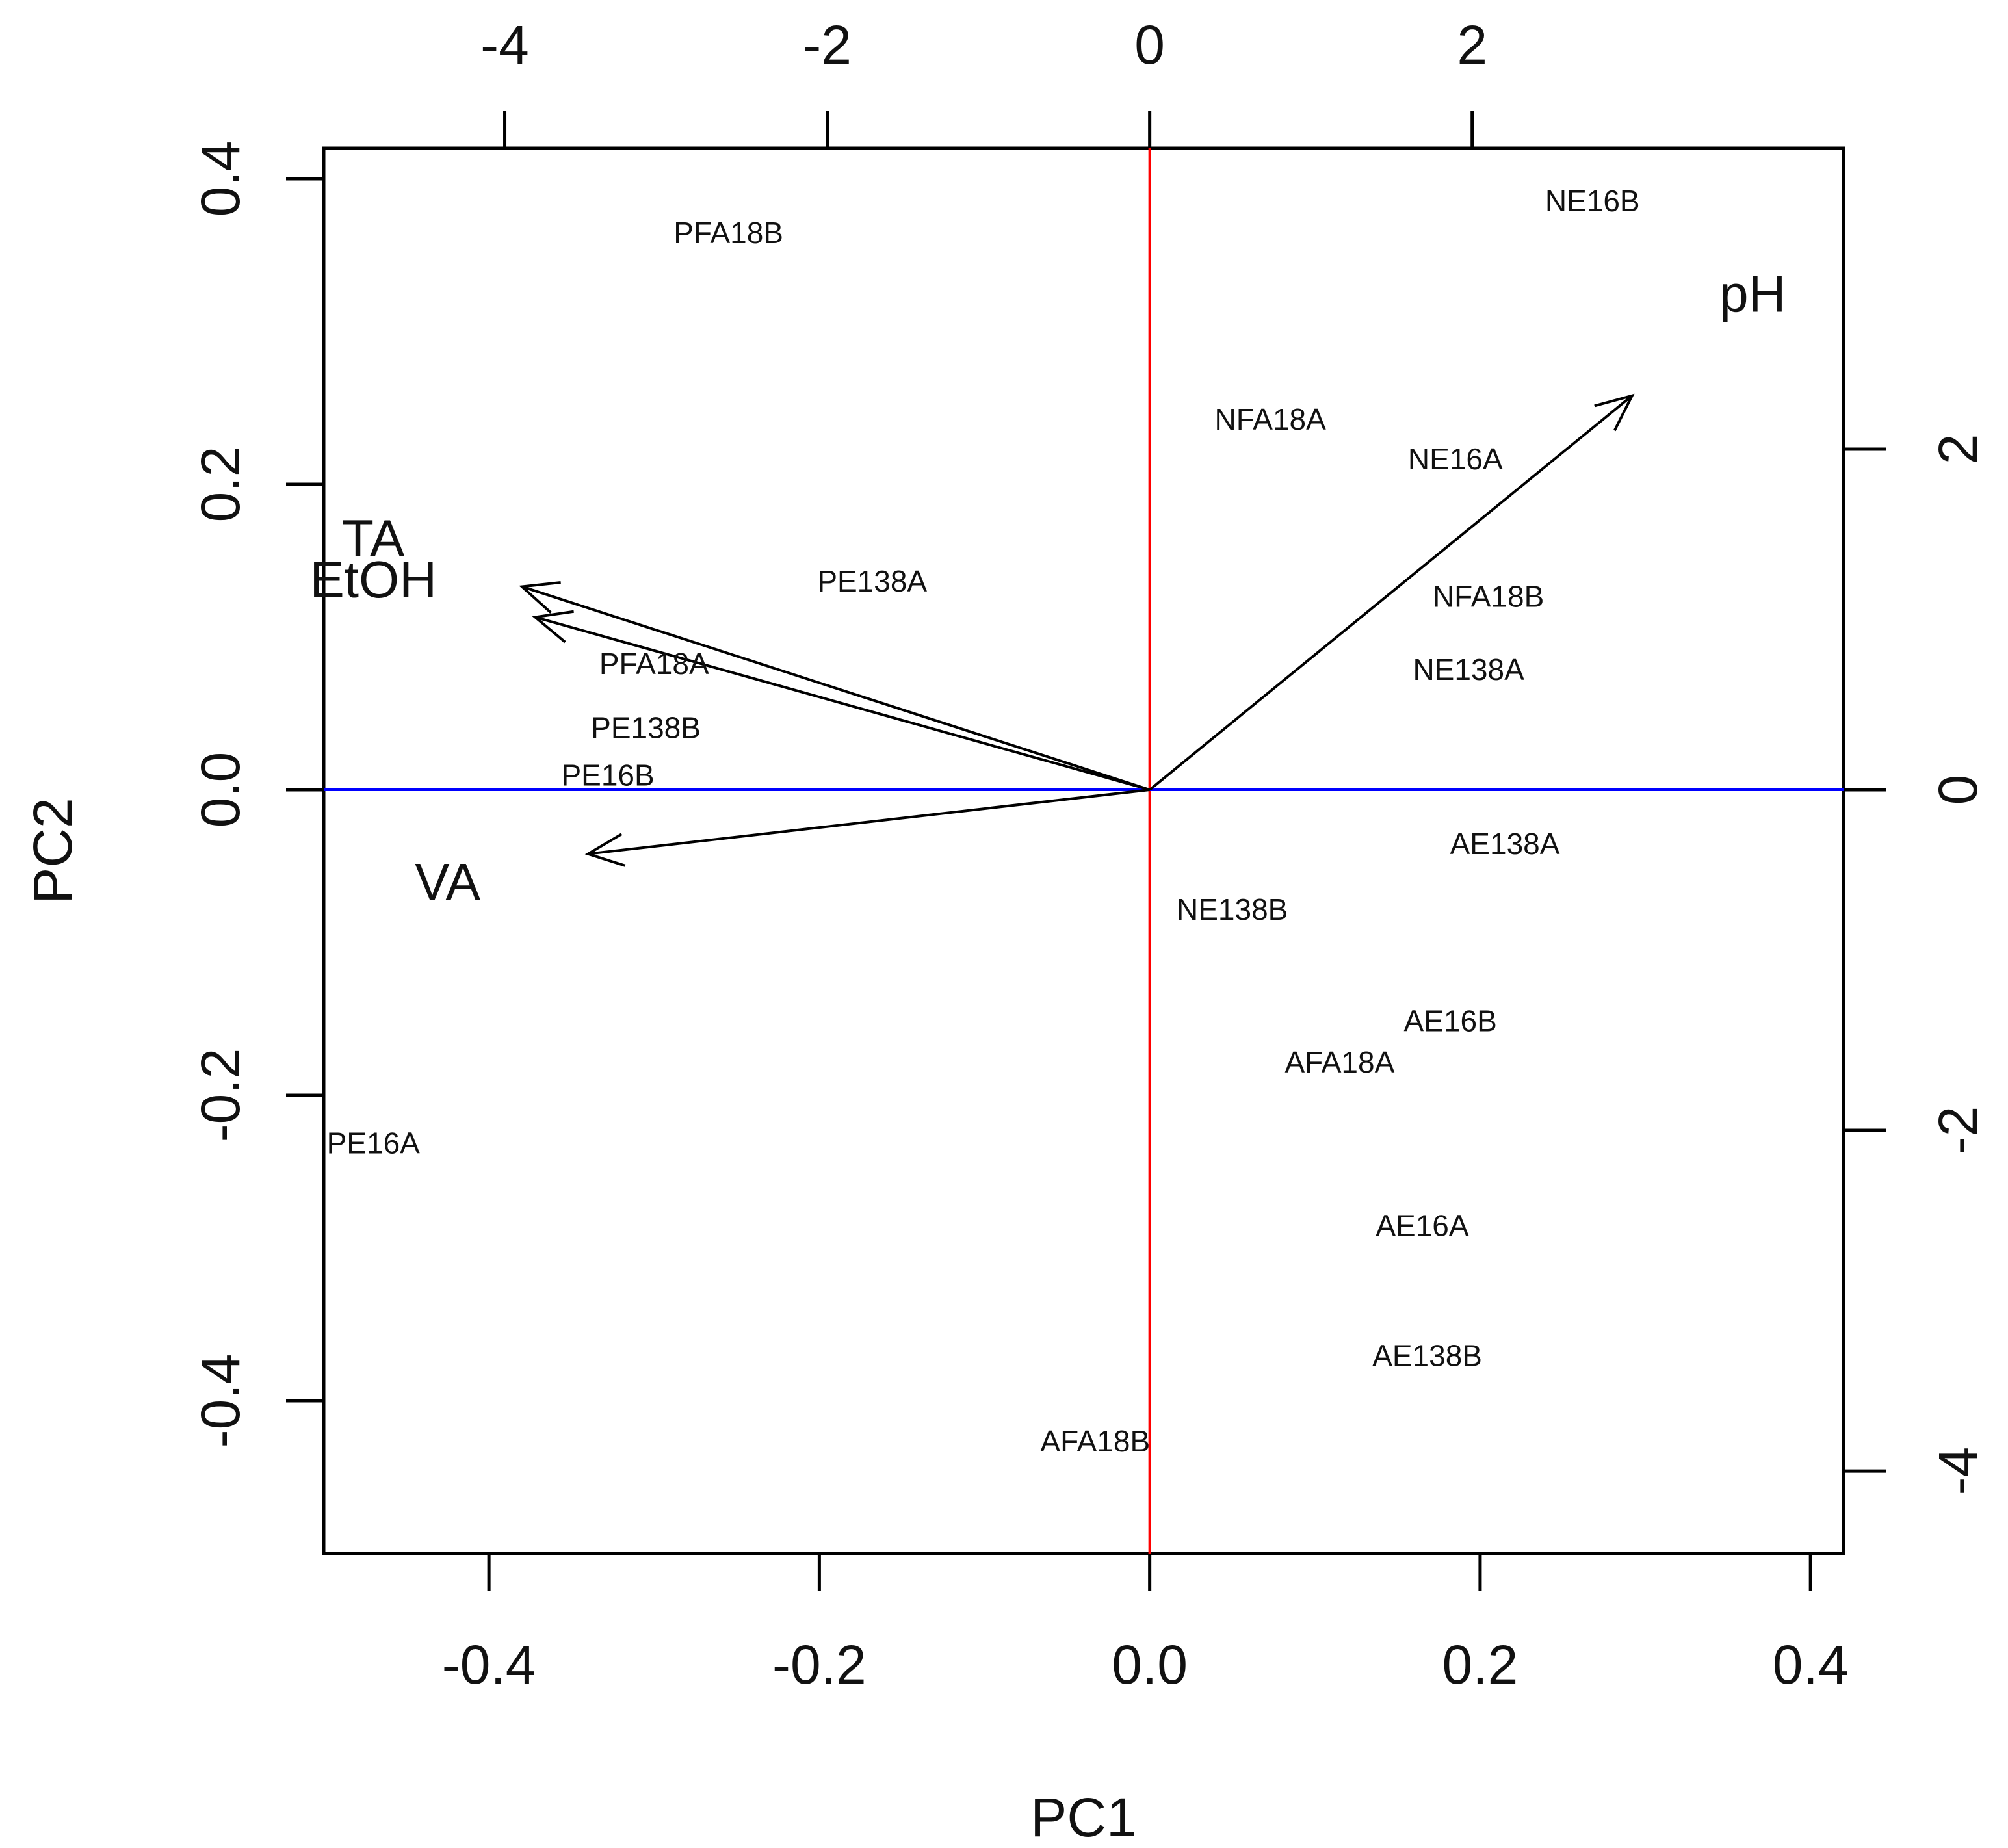  I want to click on observation-label: NE138A, so click(1468, 669).